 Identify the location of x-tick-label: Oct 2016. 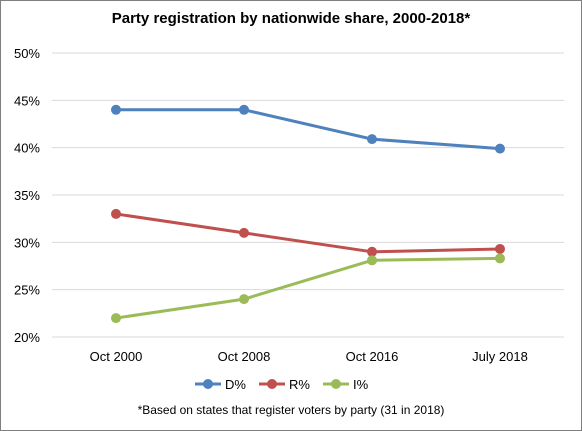
(372, 356).